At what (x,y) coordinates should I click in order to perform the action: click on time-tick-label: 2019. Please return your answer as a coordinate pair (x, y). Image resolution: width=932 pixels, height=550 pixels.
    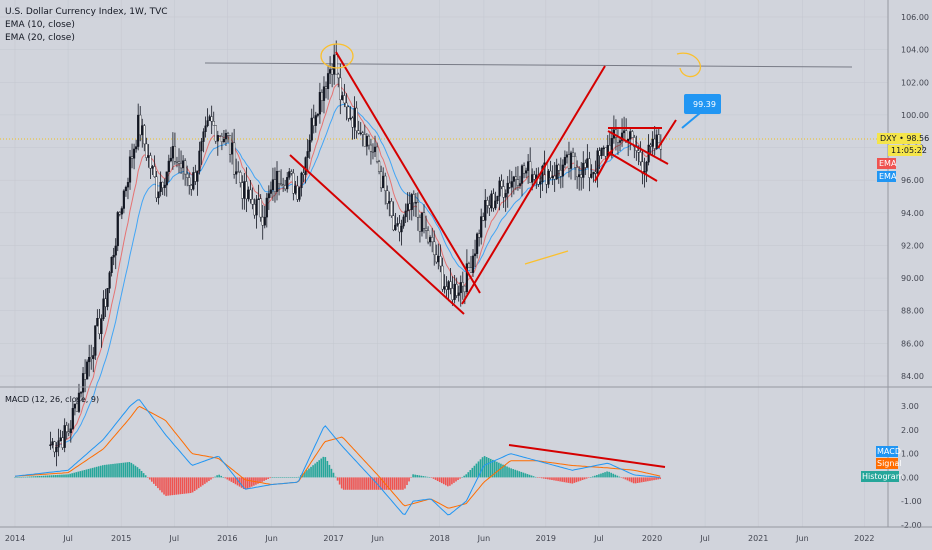
    Looking at the image, I should click on (546, 538).